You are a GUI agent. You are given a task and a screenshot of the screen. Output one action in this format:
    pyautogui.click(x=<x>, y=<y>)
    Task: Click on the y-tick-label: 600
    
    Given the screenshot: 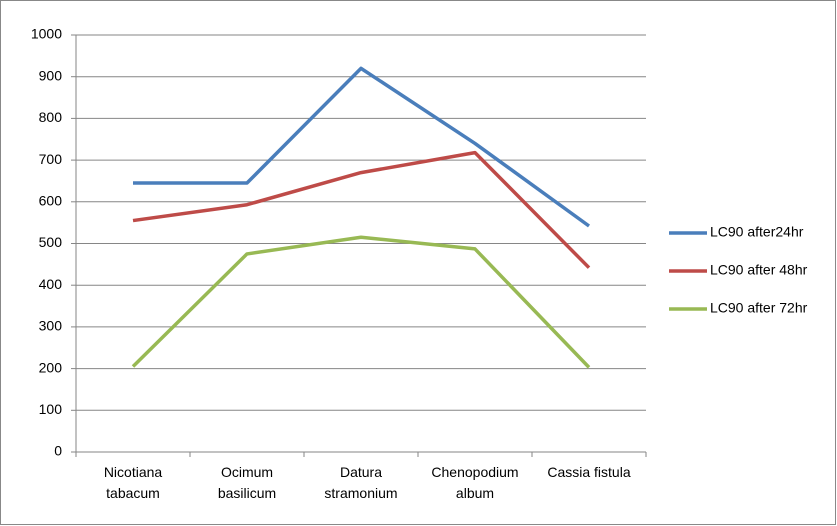 What is the action you would take?
    pyautogui.click(x=51, y=201)
    